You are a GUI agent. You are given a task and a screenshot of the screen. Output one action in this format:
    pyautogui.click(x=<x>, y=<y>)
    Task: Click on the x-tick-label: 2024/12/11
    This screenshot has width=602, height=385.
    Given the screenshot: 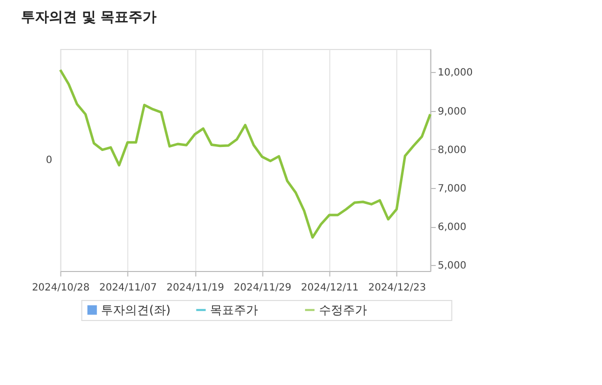 What is the action you would take?
    pyautogui.click(x=330, y=288)
    